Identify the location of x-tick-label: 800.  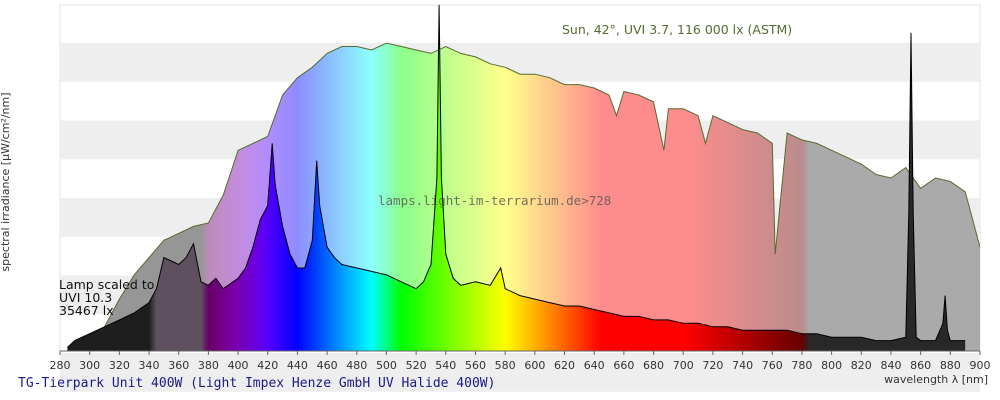
(831, 365).